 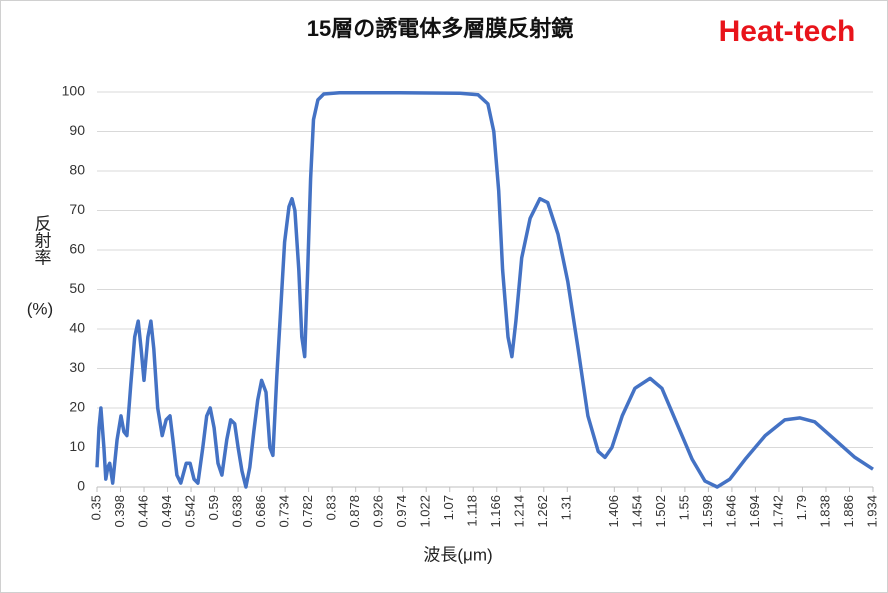 I want to click on x-tick-label: 0.878, so click(x=354, y=511).